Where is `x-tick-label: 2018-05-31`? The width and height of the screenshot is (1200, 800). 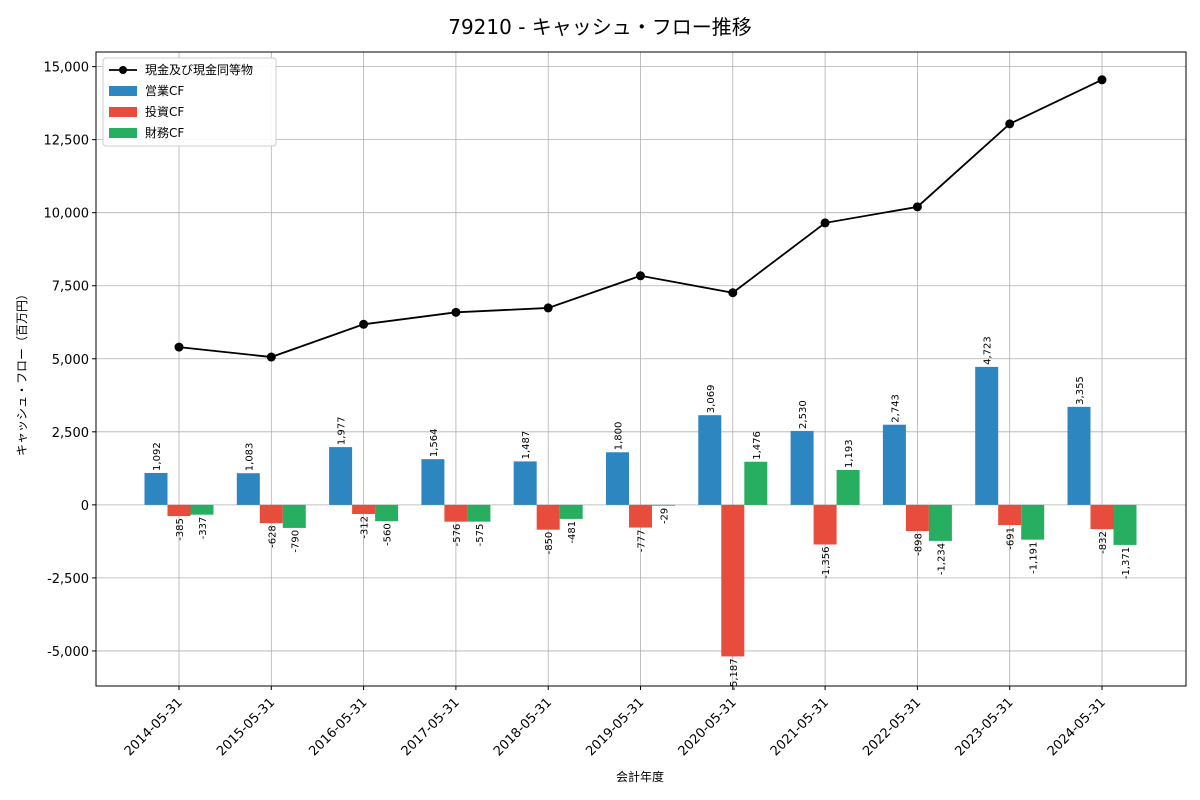 x-tick-label: 2018-05-31 is located at coordinates (523, 727).